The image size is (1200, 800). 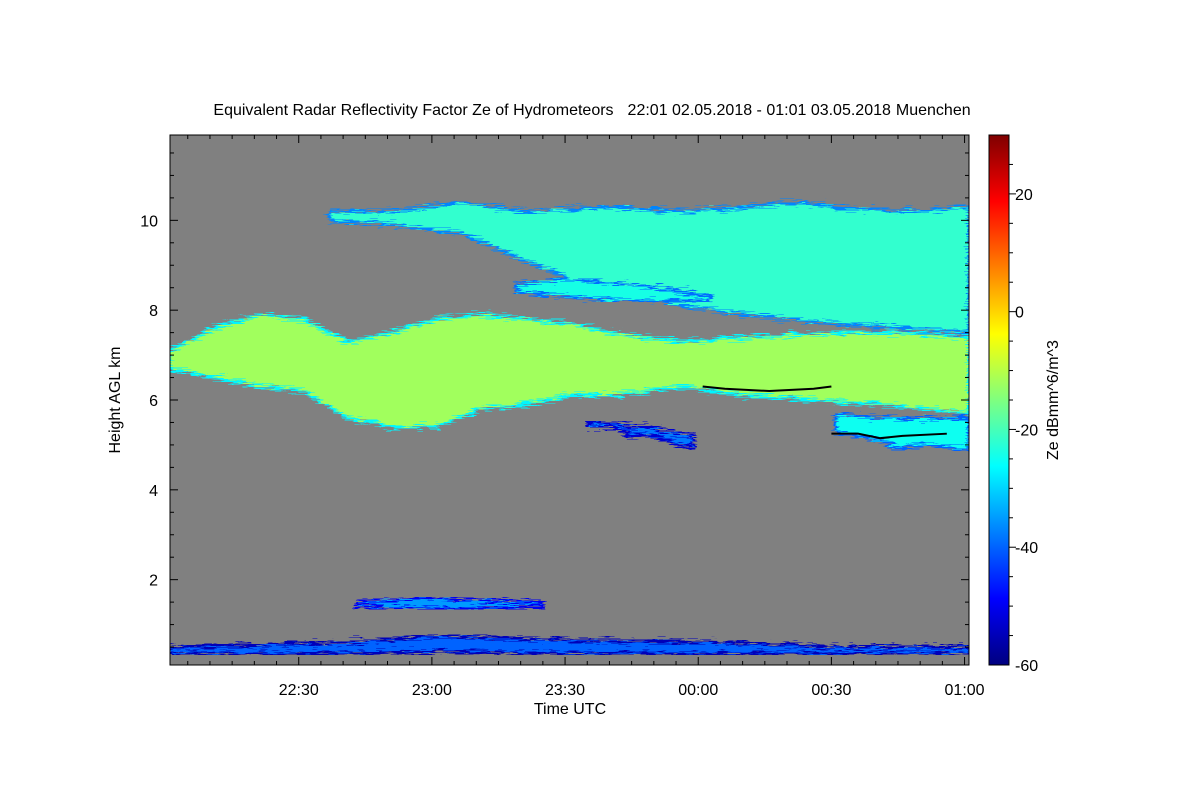 What do you see at coordinates (432, 690) in the screenshot?
I see `x-tick-label: 23:00` at bounding box center [432, 690].